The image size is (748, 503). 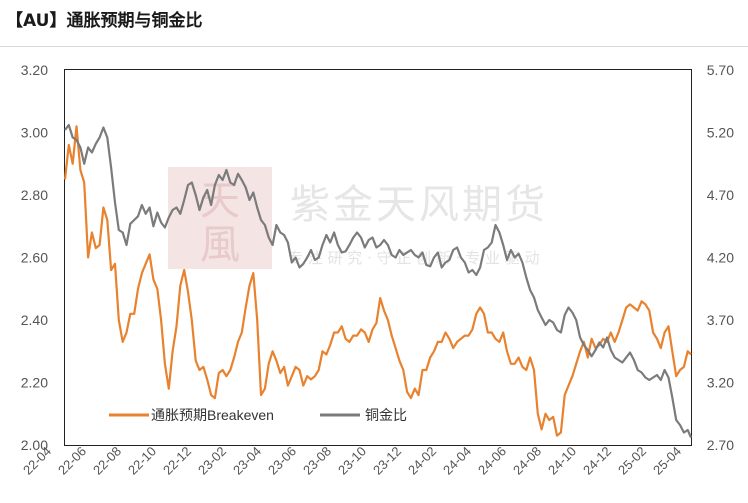 What do you see at coordinates (212, 415) in the screenshot?
I see `legend-label-breakeven: 通胀预期Breakeven` at bounding box center [212, 415].